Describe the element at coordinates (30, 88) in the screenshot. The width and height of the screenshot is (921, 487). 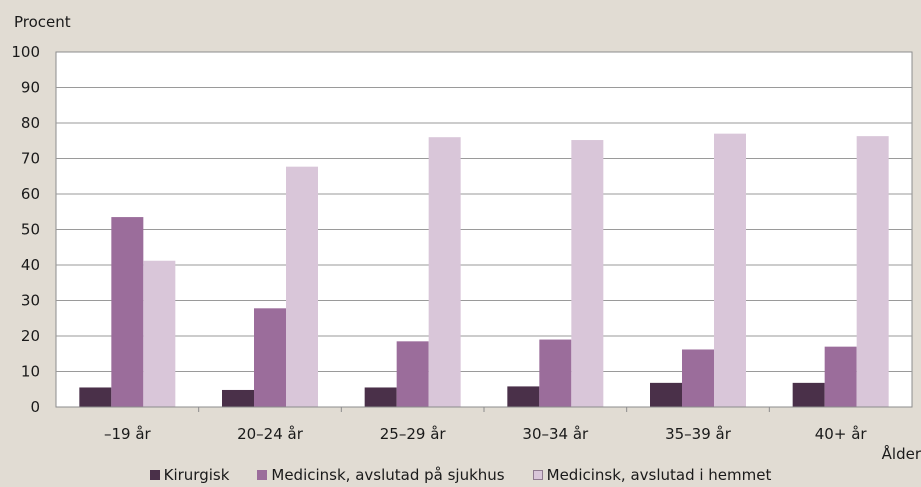
I see `y-tick-label: 90` at that location.